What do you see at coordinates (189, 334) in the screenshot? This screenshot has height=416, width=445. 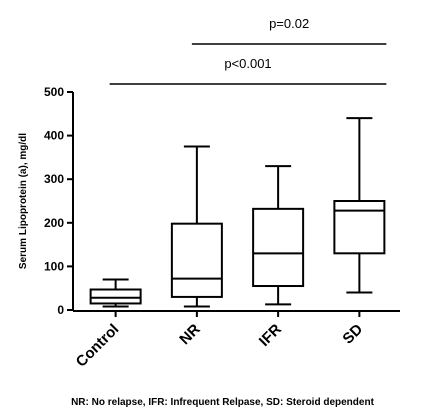 I see `x-tick-label-nr: NR` at bounding box center [189, 334].